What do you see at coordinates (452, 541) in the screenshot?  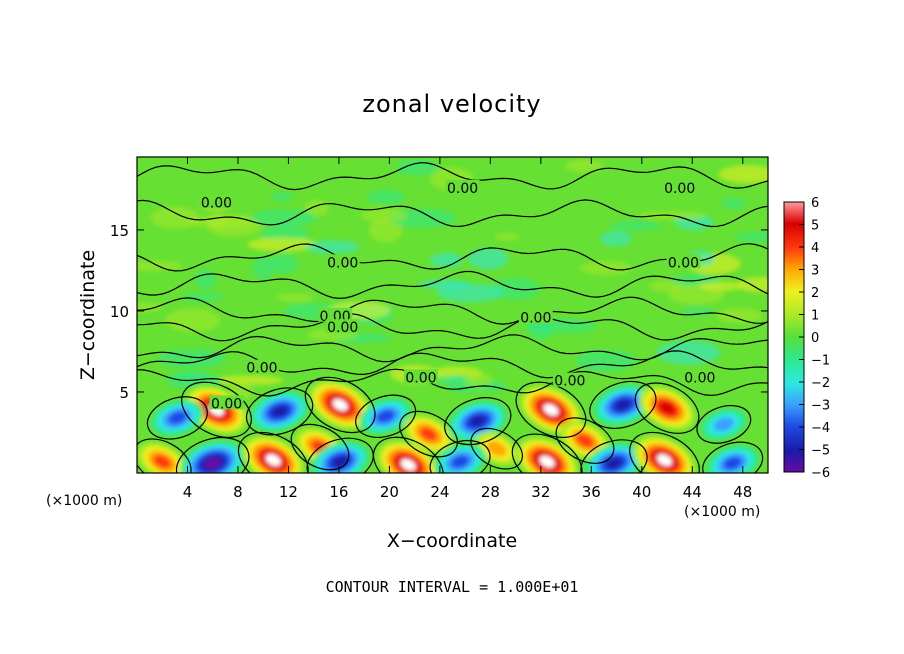 I see `x-axis-label: X−coordinate` at bounding box center [452, 541].